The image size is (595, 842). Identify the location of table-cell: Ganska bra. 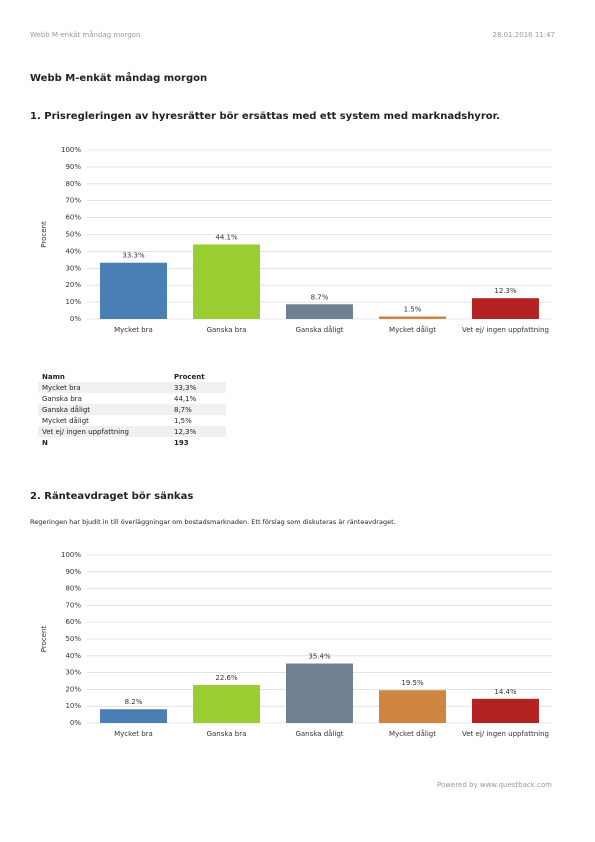
(62, 398).